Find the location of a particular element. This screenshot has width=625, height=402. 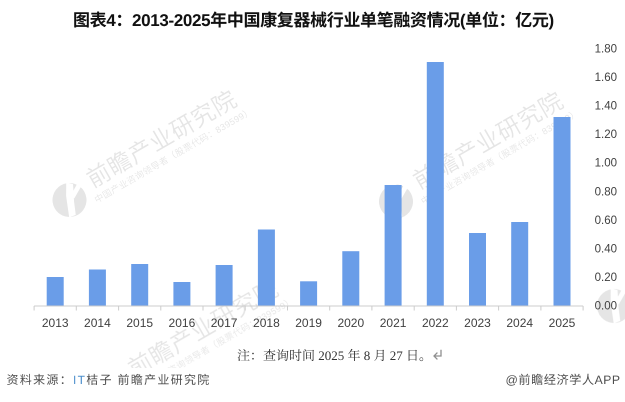

svg-text: 2021 is located at coordinates (393, 323).